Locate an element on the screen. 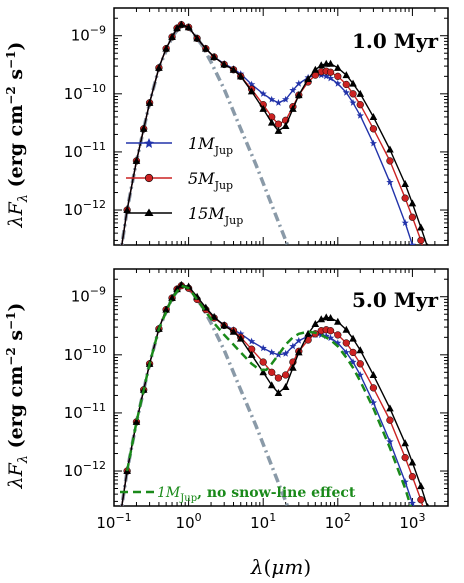 This screenshot has width=464, height=583. x-tick-label: 10³ is located at coordinates (412, 521).